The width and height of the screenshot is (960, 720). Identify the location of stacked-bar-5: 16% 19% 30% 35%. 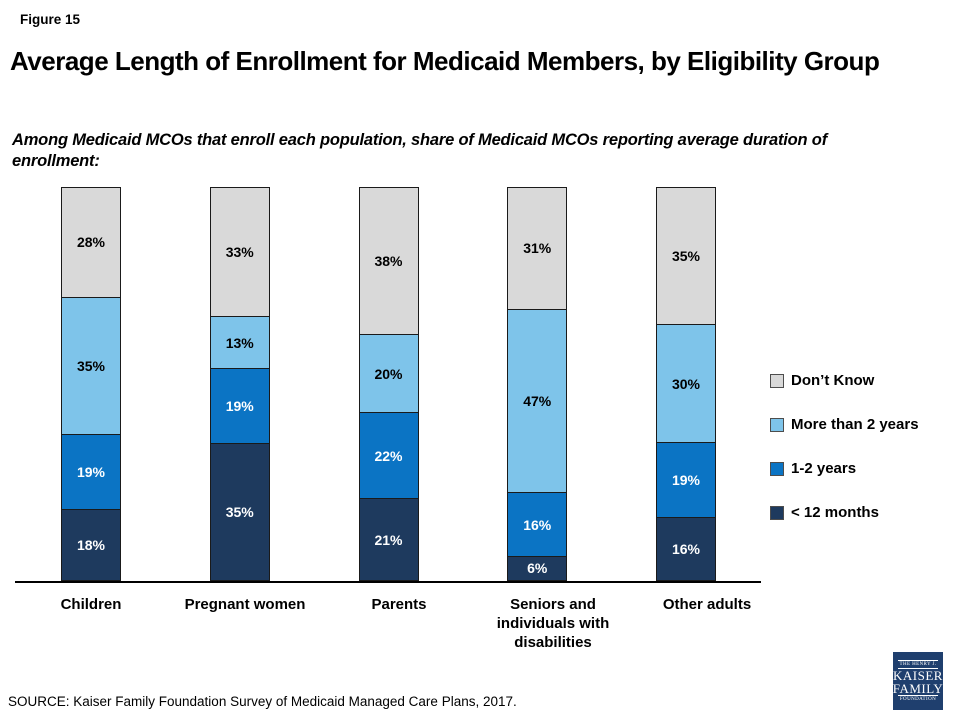
(686, 384).